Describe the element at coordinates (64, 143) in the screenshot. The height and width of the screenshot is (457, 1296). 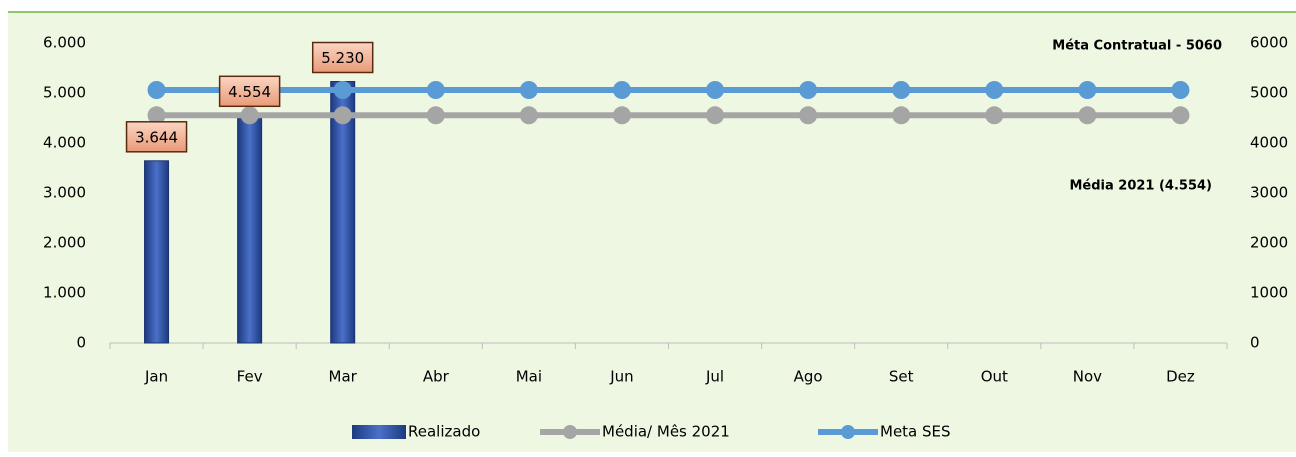
I see `y-tick-label: 4.000` at that location.